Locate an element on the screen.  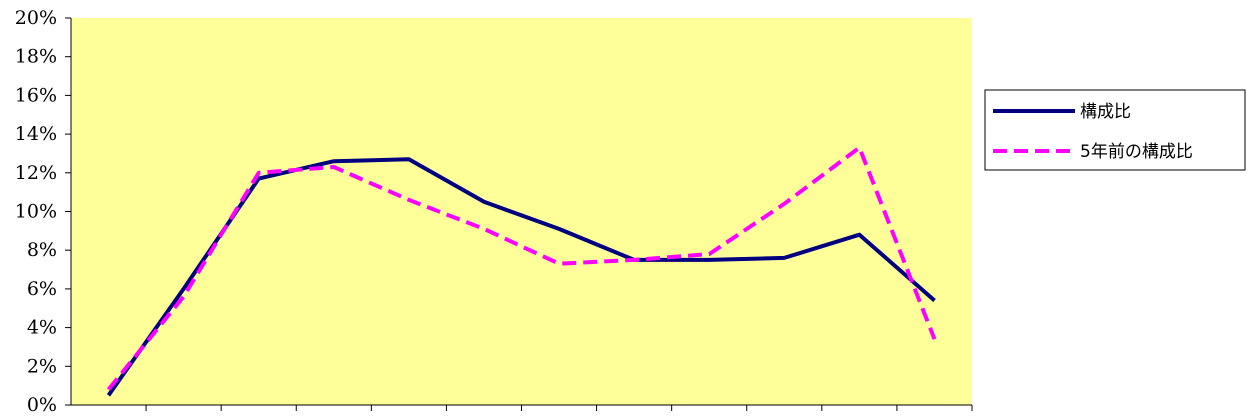
legend-box is located at coordinates (1115, 130).